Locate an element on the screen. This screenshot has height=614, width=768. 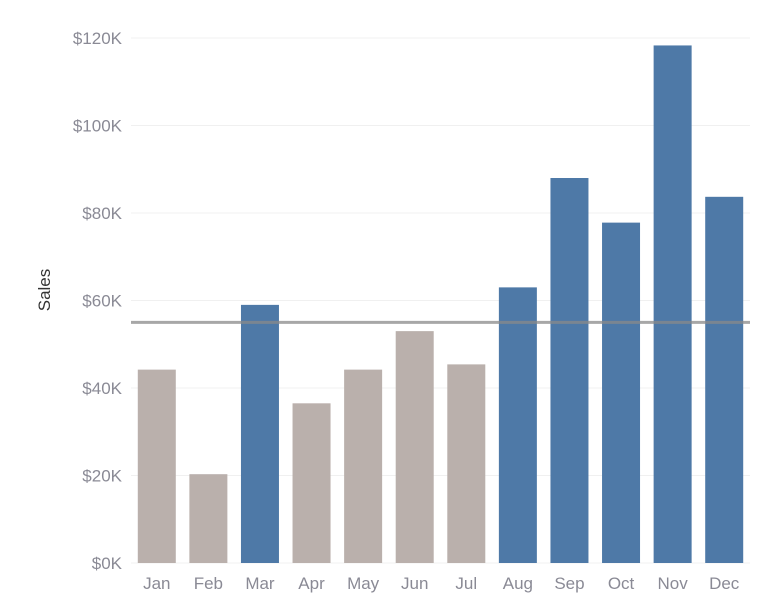
y-axis-ticks: $0K $20K $40K $60K $80K $100K $120K is located at coordinates (98, 301).